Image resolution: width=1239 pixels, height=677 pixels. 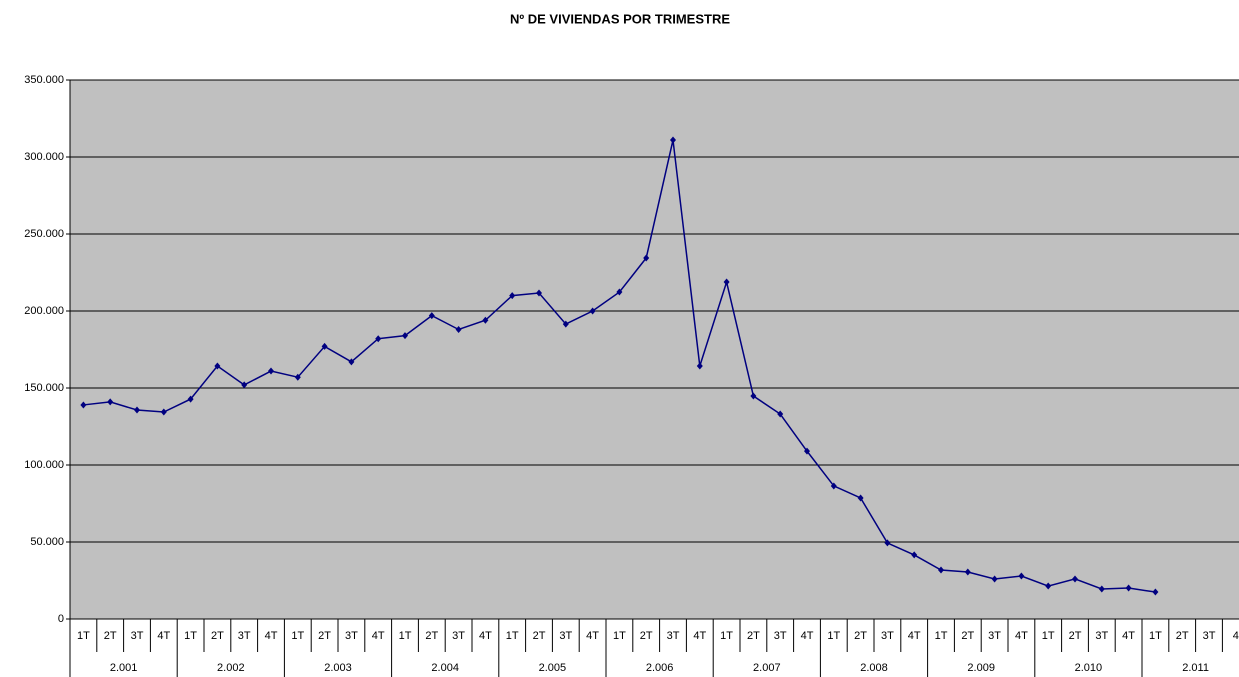 What do you see at coordinates (1195, 668) in the screenshot?
I see `group-label: 2.011` at bounding box center [1195, 668].